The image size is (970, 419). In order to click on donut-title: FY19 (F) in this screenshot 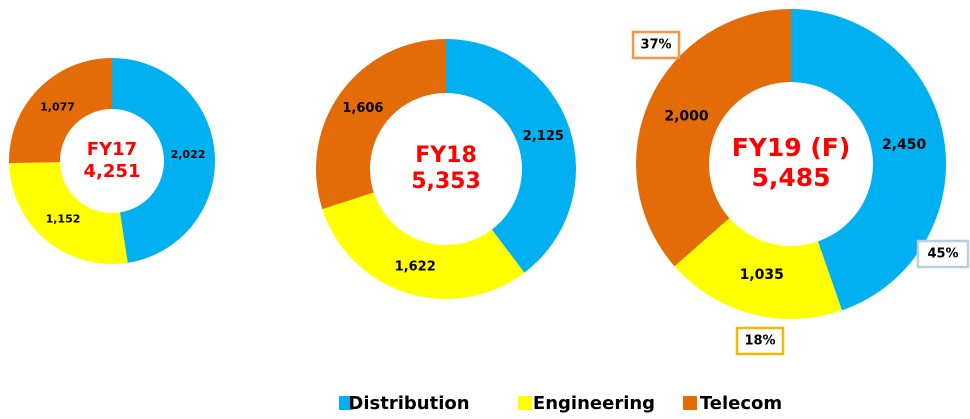, I will do `click(791, 147)`.